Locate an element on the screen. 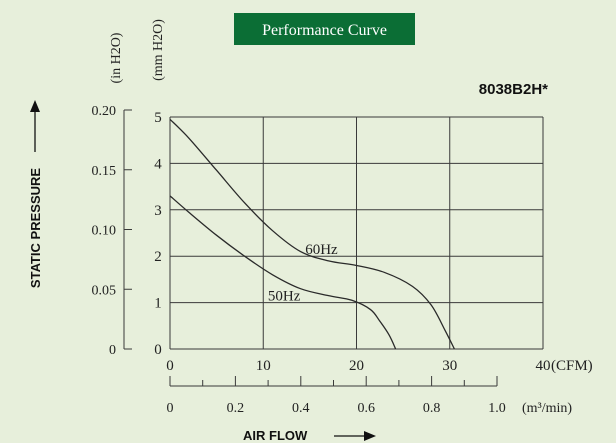 The height and width of the screenshot is (443, 616). model-label: 8038B2H* is located at coordinates (513, 89).